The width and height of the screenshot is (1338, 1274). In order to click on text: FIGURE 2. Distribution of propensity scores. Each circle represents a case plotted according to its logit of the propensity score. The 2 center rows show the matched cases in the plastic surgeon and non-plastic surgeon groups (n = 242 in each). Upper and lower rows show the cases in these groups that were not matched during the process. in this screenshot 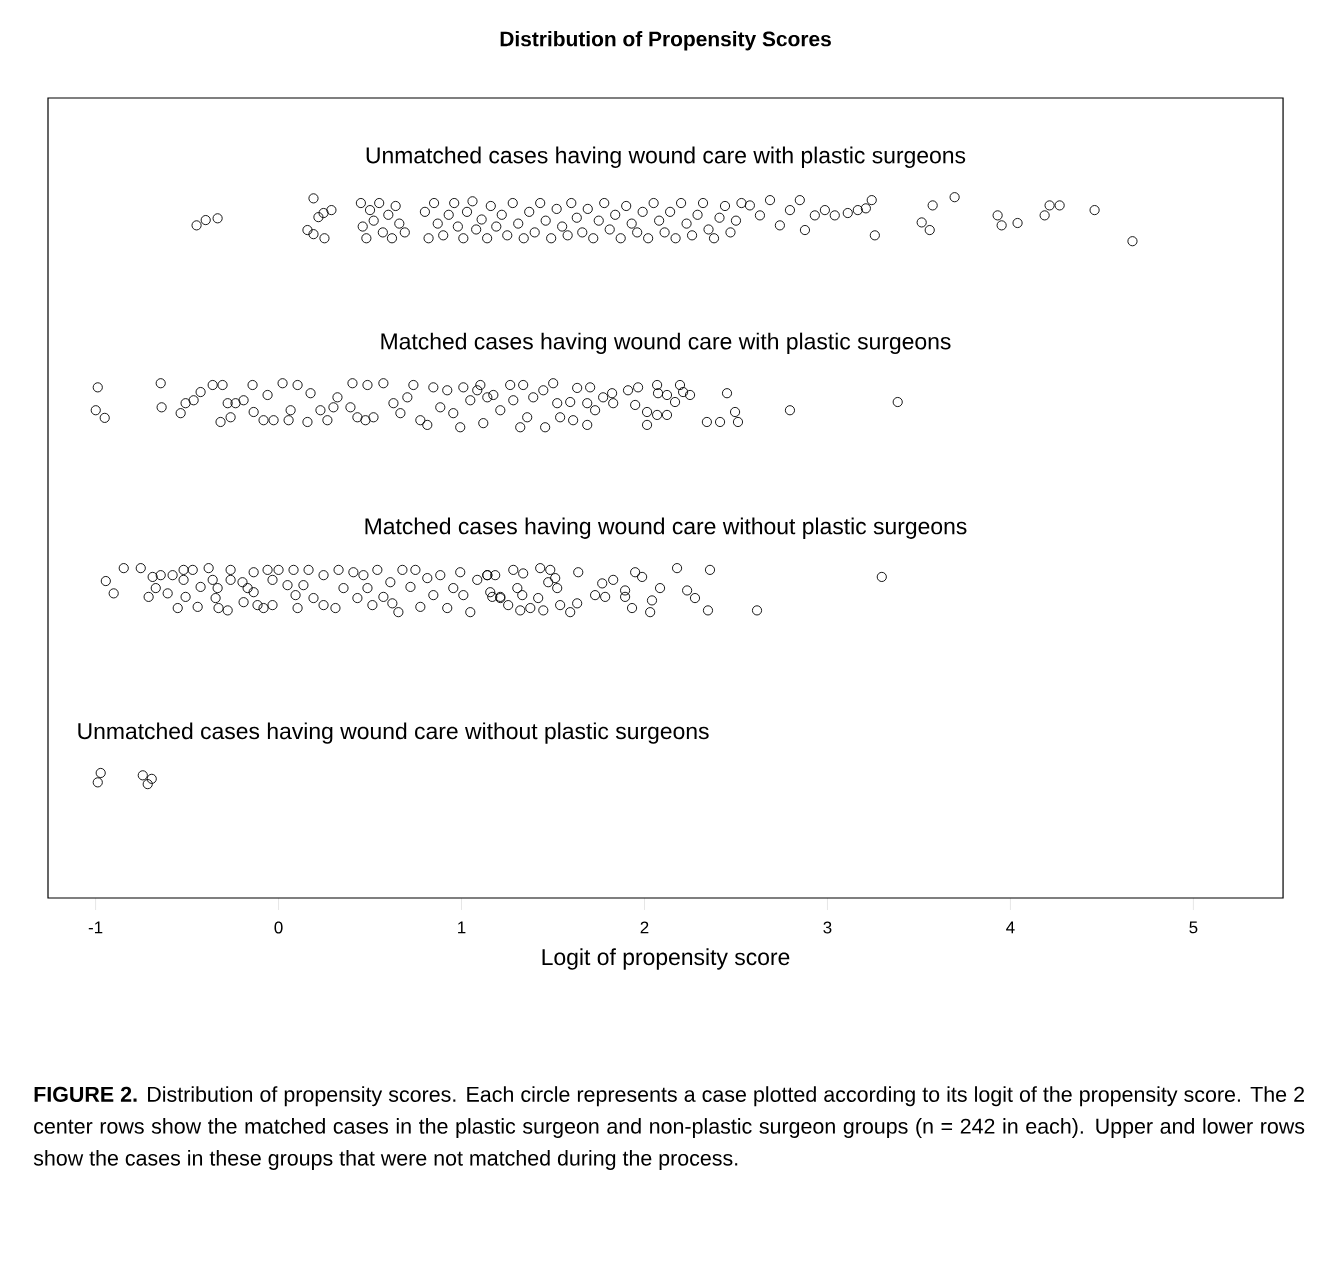, I will do `click(669, 1128)`.